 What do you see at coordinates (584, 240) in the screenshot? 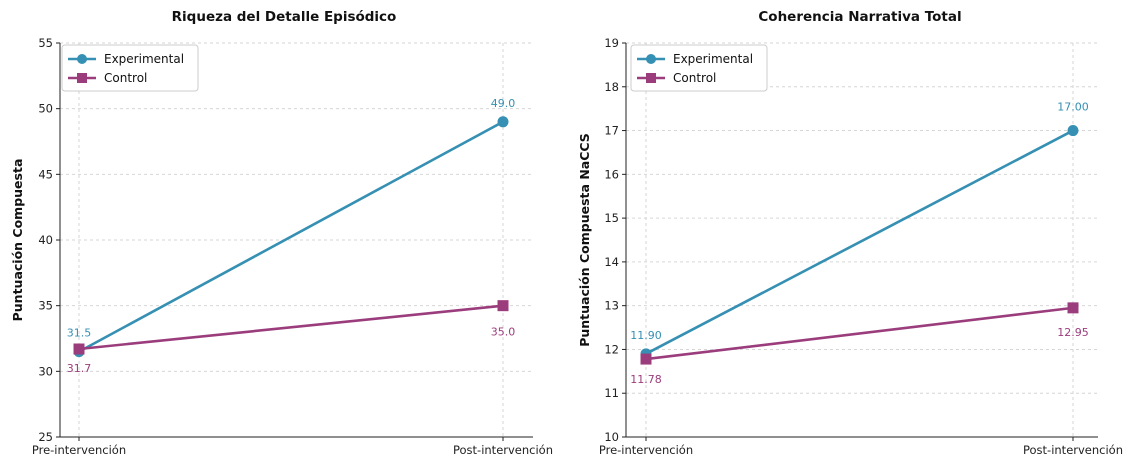
I see `y-axis-label: Puntuación Compuesta NaCCS` at bounding box center [584, 240].